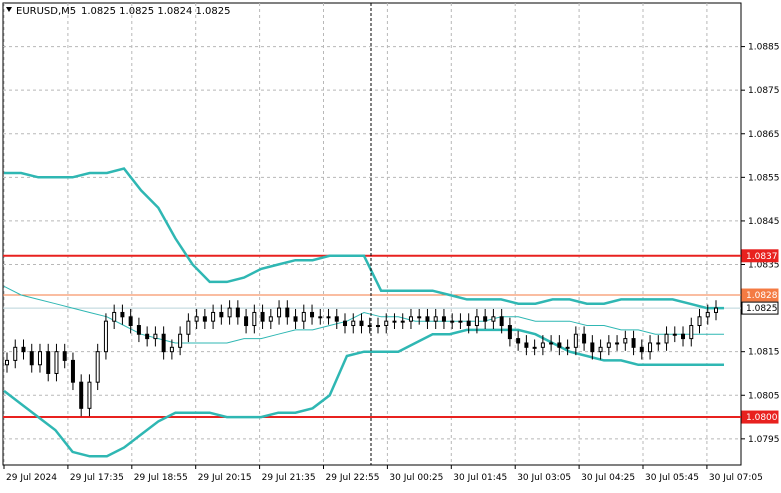 The image size is (781, 493). I want to click on level-price-tag-box, so click(760, 417).